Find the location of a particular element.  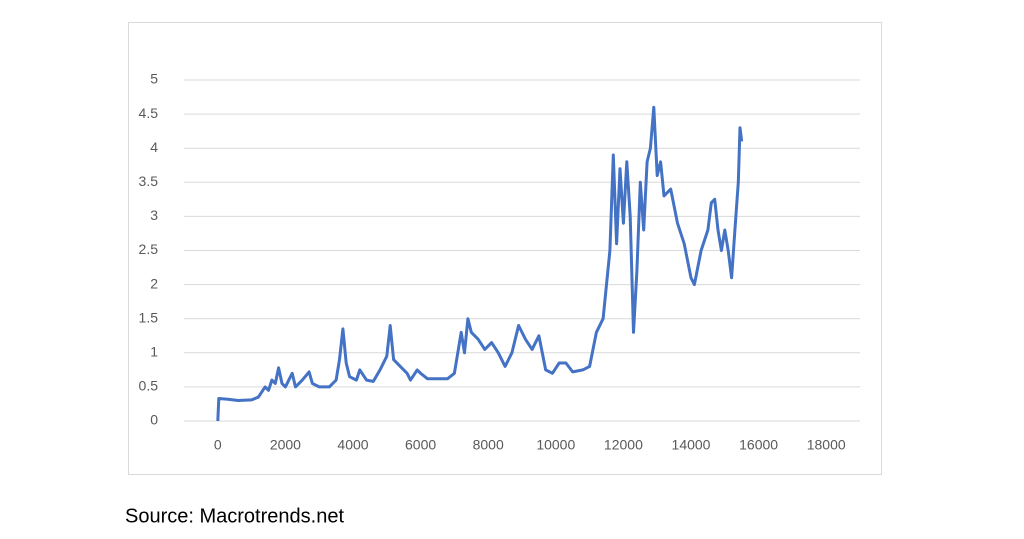

x-tick-label: 4000 is located at coordinates (352, 445).